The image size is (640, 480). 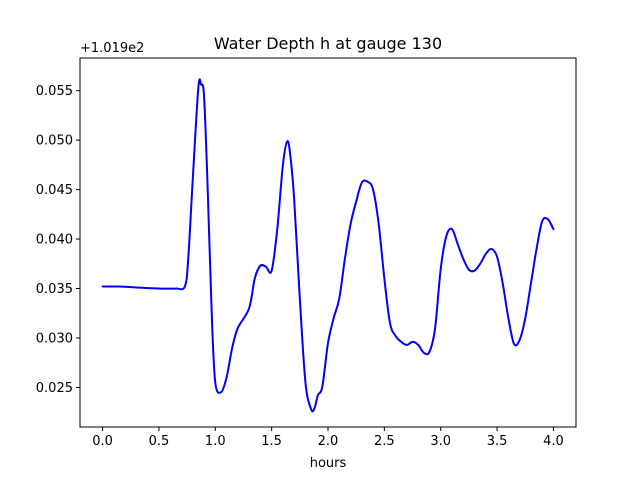 What do you see at coordinates (328, 463) in the screenshot?
I see `x-axis-label: hours` at bounding box center [328, 463].